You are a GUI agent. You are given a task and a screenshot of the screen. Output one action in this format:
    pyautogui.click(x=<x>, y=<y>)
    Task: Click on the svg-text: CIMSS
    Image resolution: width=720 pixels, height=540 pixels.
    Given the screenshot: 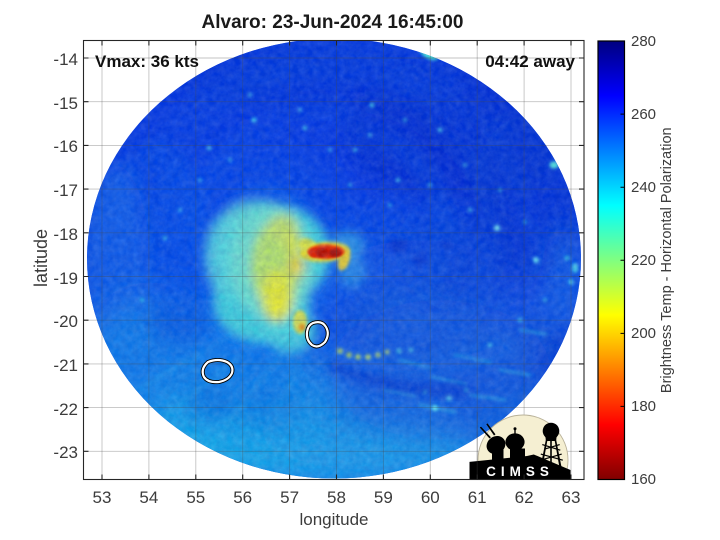 What is the action you would take?
    pyautogui.click(x=520, y=471)
    